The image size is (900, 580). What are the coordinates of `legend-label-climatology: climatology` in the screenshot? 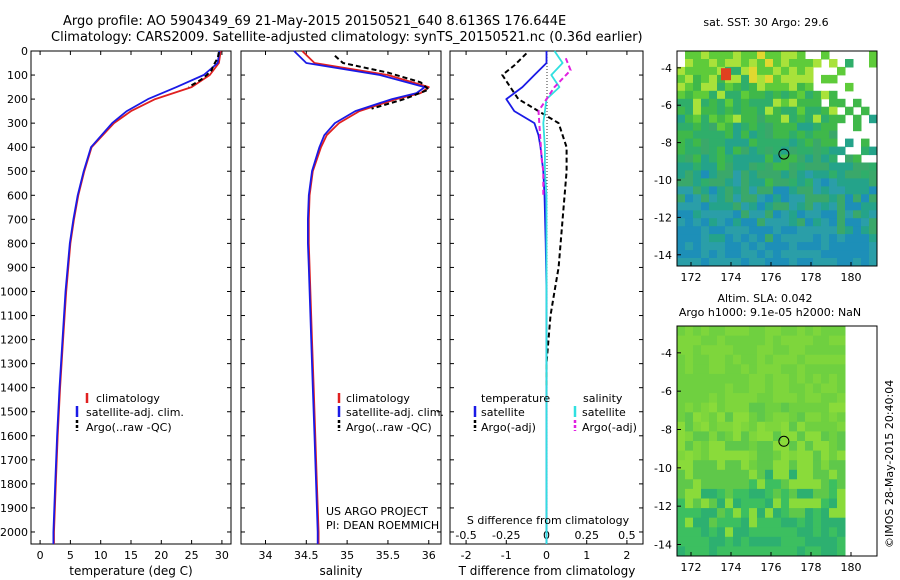 It's located at (128, 398).